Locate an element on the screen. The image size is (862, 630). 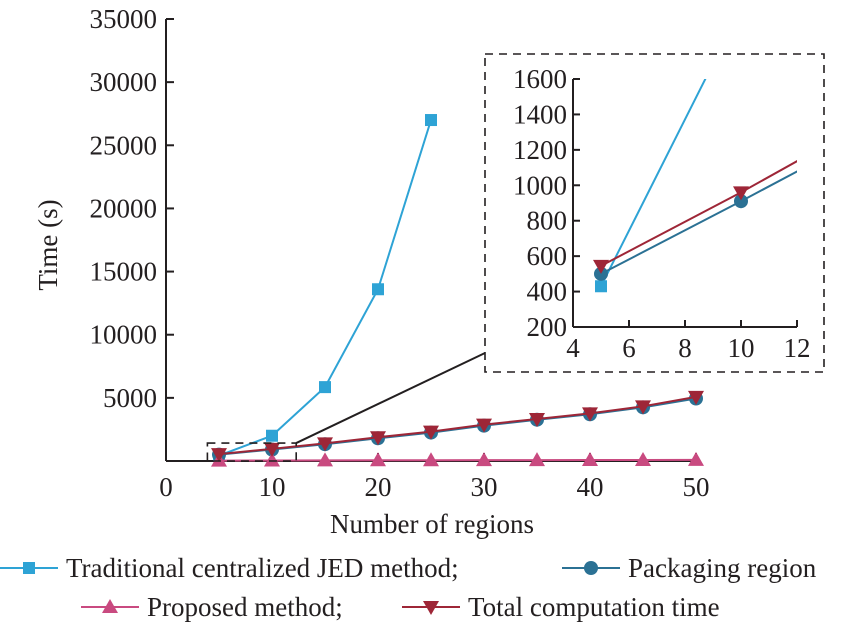
legend-label: Total computation time is located at coordinates (594, 607).